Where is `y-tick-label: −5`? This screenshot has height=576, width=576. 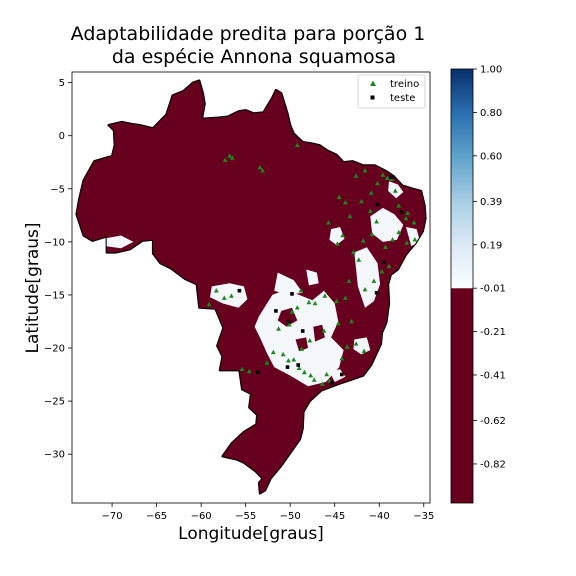
y-tick-label: −5 is located at coordinates (57, 189).